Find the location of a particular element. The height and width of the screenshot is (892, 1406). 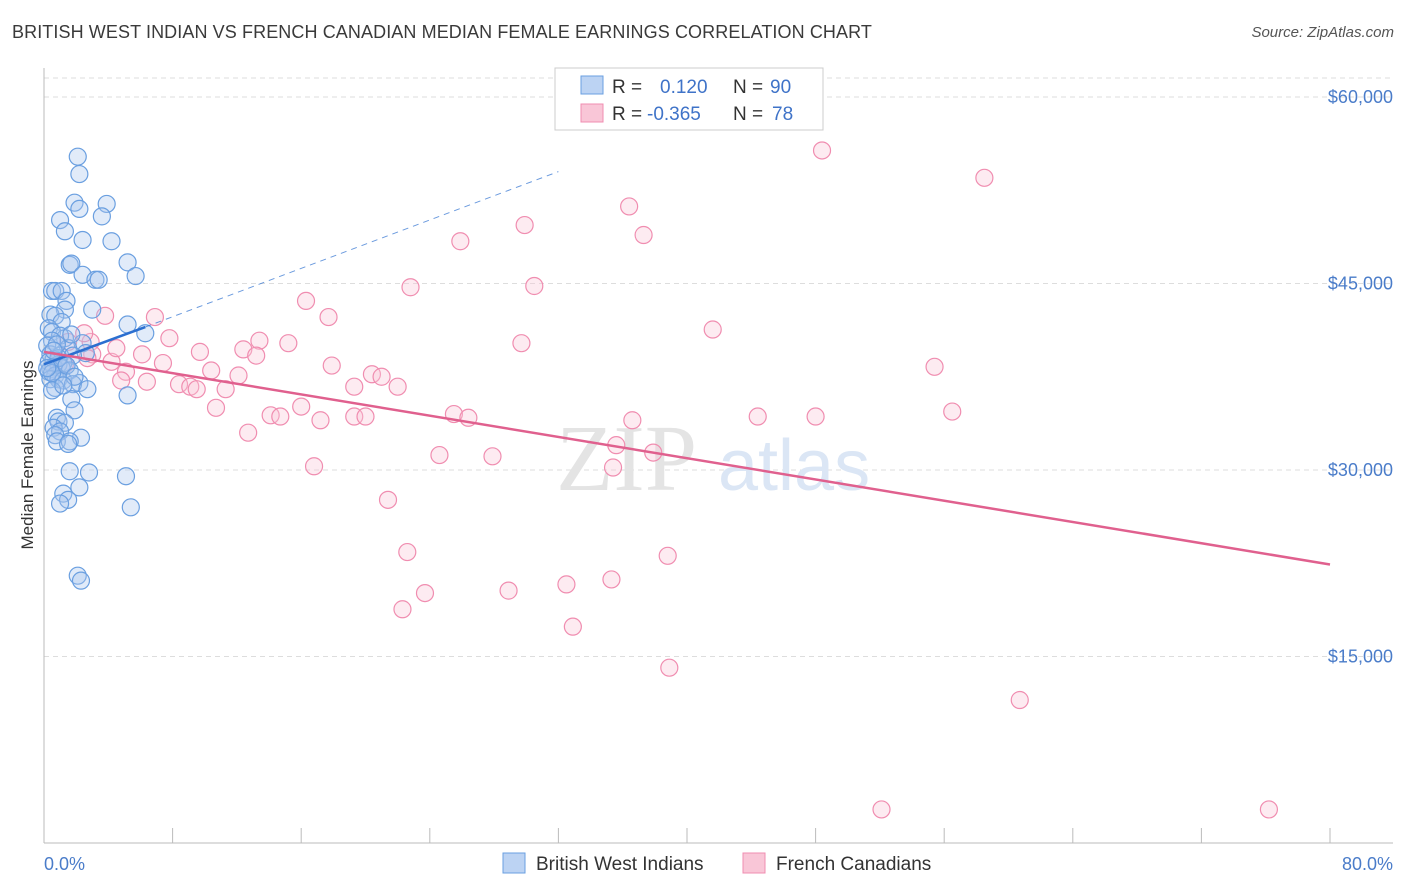

legend-r-value-2: -0.365 is located at coordinates (674, 114).